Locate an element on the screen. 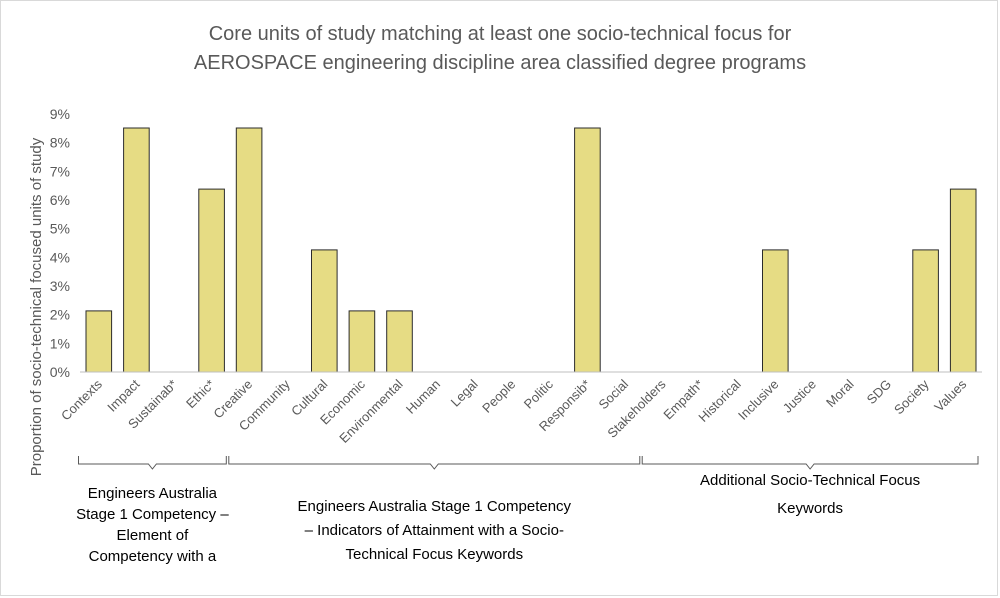  x-tick-label: Legal is located at coordinates (464, 392).